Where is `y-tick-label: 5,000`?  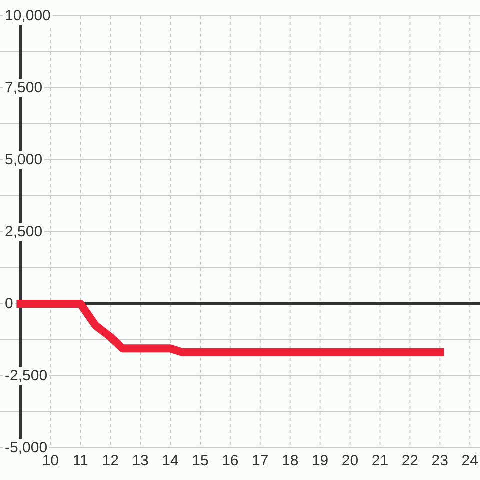 y-tick-label: 5,000 is located at coordinates (24, 160).